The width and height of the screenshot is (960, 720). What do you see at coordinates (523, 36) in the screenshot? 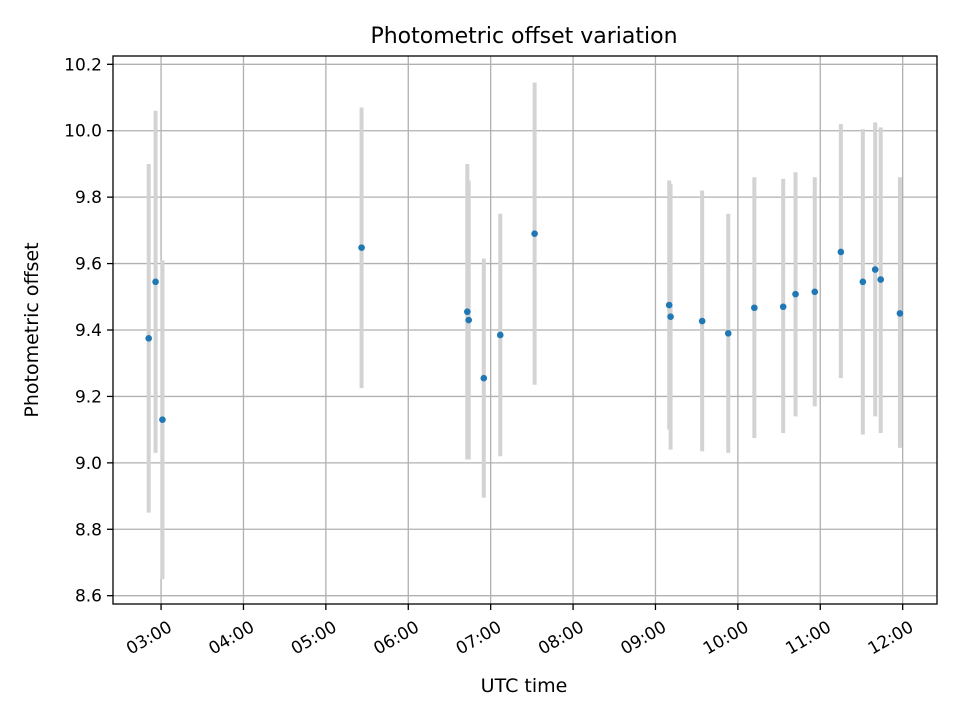
I see `chart-title: Photometric offset variation` at bounding box center [523, 36].